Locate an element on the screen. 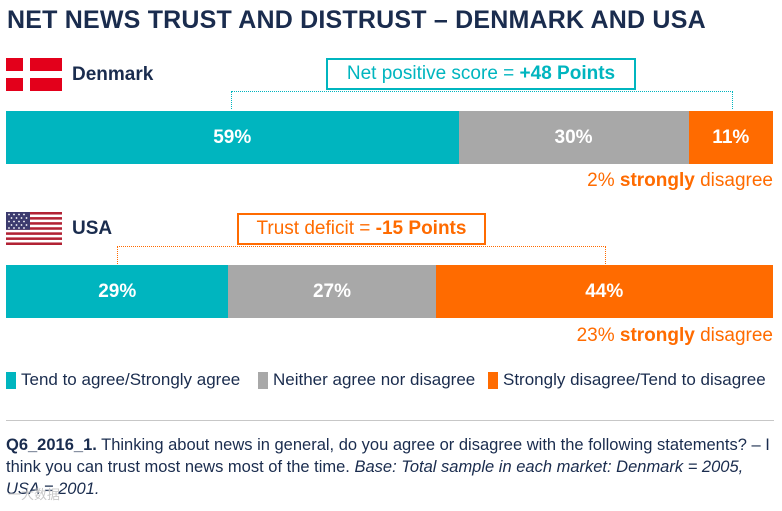 Image resolution: width=782 pixels, height=511 pixels. legend-swatch-disagree is located at coordinates (493, 380).